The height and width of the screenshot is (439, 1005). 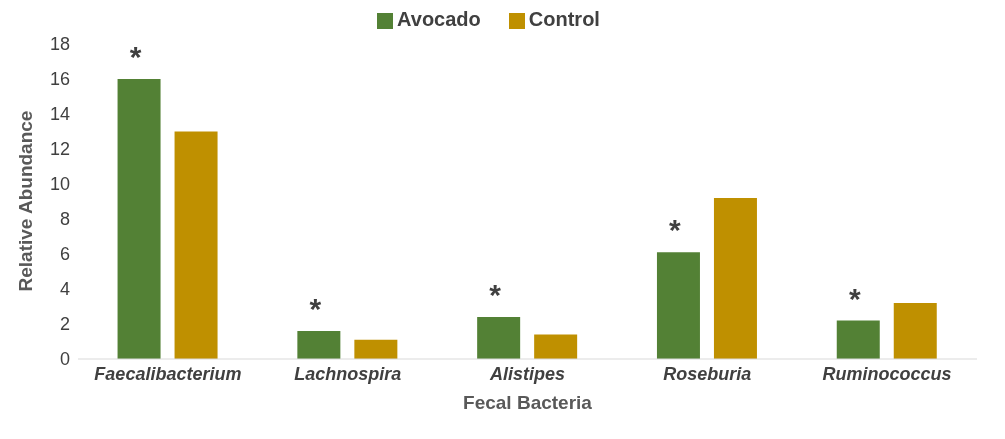 What do you see at coordinates (64, 359) in the screenshot?
I see `y-tick-label: 0` at bounding box center [64, 359].